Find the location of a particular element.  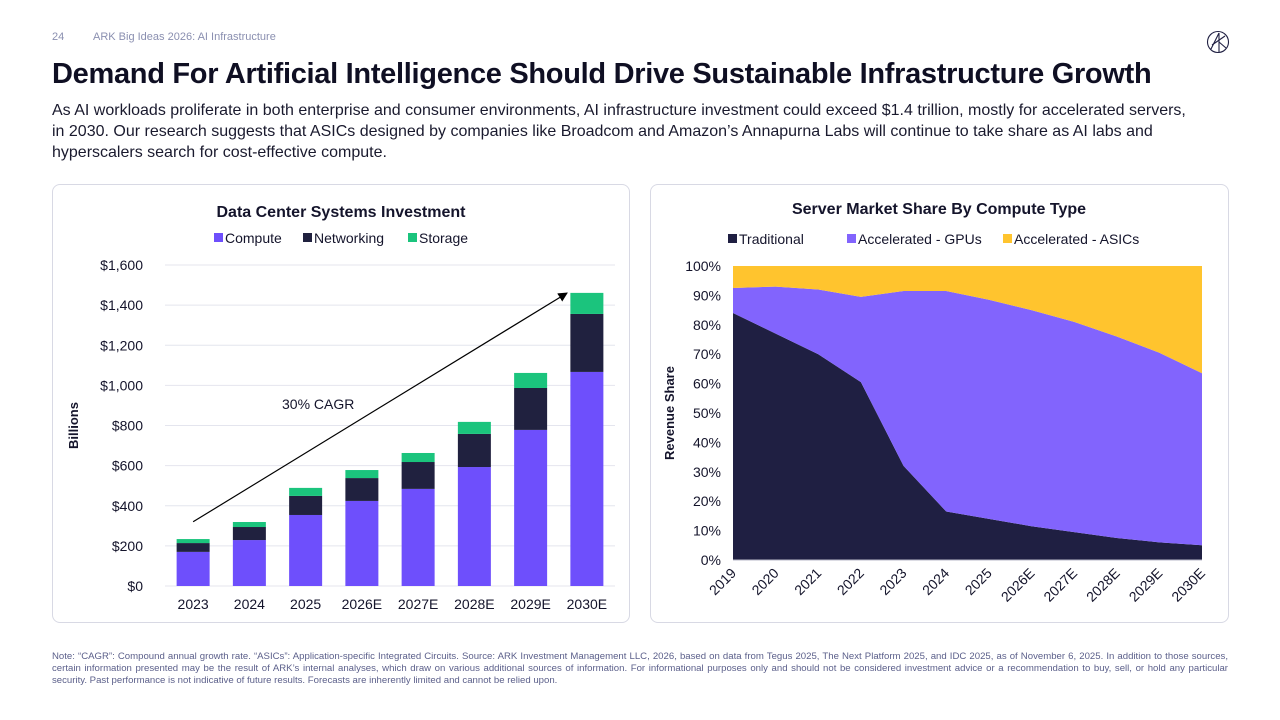

legend-item-networking: Networking is located at coordinates (343, 238).